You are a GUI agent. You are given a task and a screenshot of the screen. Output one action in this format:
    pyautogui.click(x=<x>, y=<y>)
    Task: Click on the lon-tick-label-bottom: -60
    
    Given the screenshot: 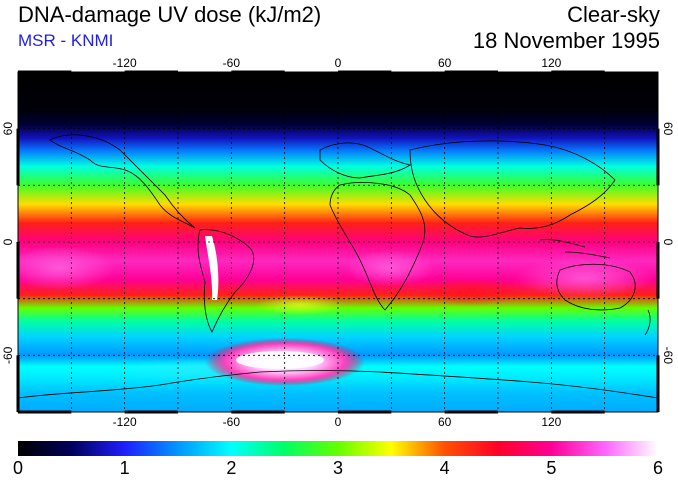 What is the action you would take?
    pyautogui.click(x=232, y=422)
    